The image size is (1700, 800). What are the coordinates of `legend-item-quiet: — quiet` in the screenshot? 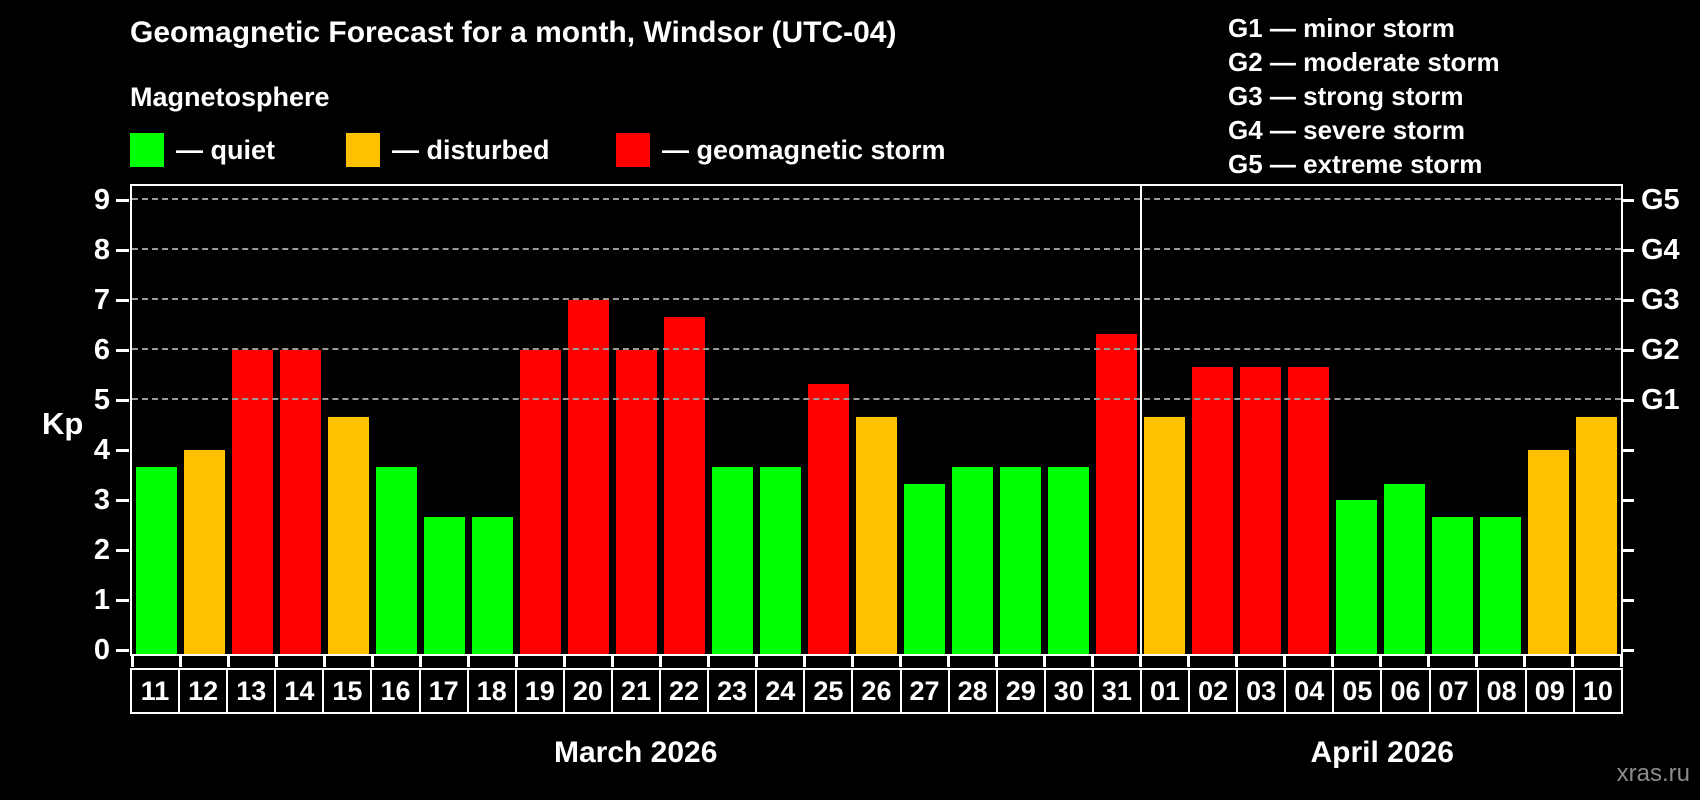 It's located at (202, 150).